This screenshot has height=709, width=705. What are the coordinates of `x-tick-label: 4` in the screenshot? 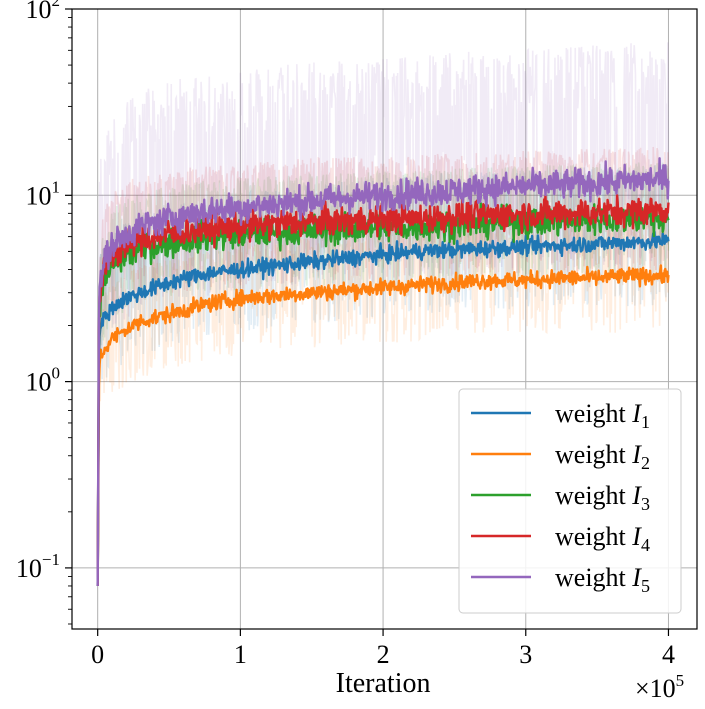 It's located at (668, 654).